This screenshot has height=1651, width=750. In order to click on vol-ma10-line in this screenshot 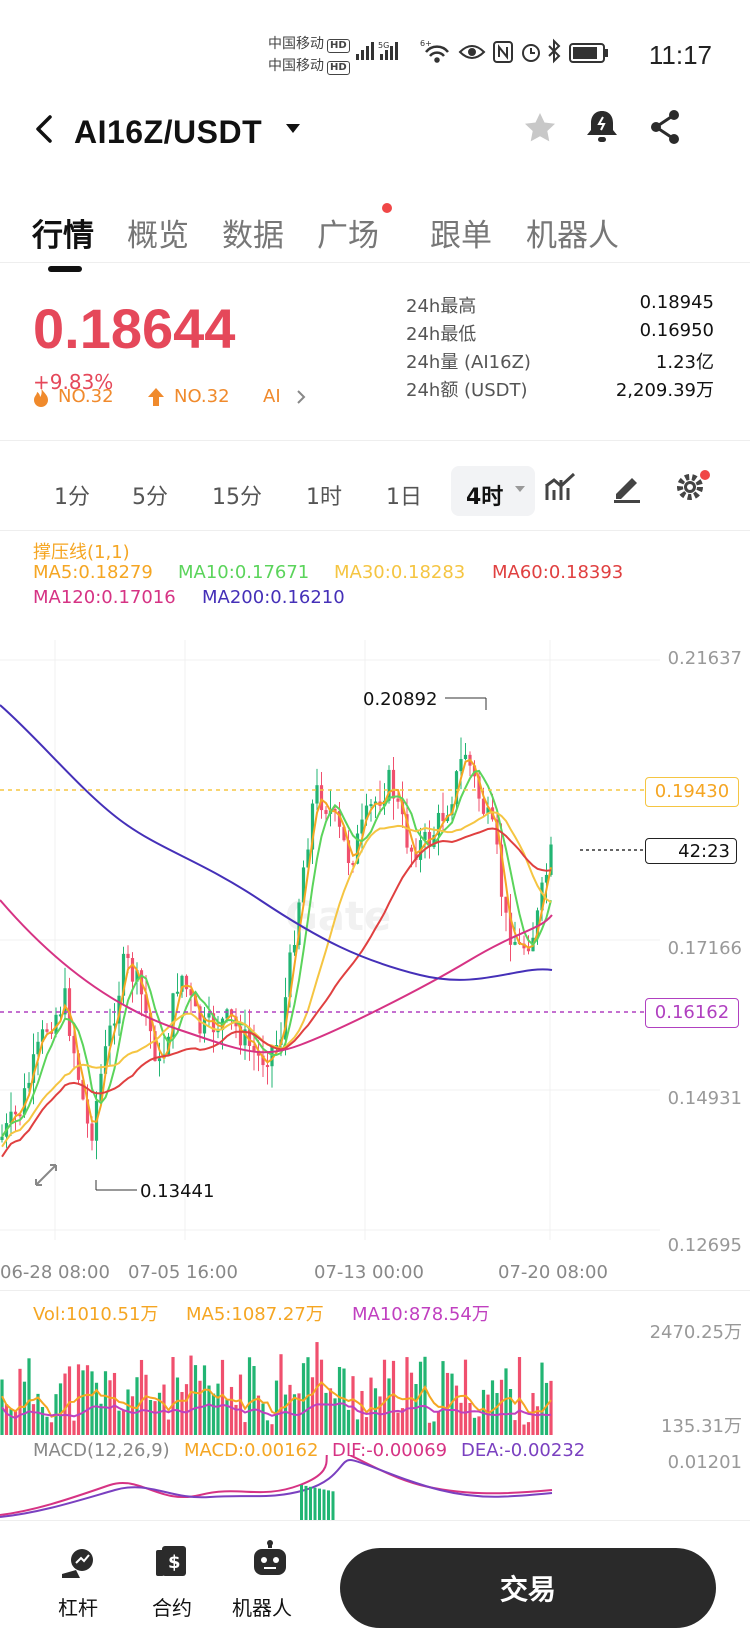, I will do `click(276, 1411)`.